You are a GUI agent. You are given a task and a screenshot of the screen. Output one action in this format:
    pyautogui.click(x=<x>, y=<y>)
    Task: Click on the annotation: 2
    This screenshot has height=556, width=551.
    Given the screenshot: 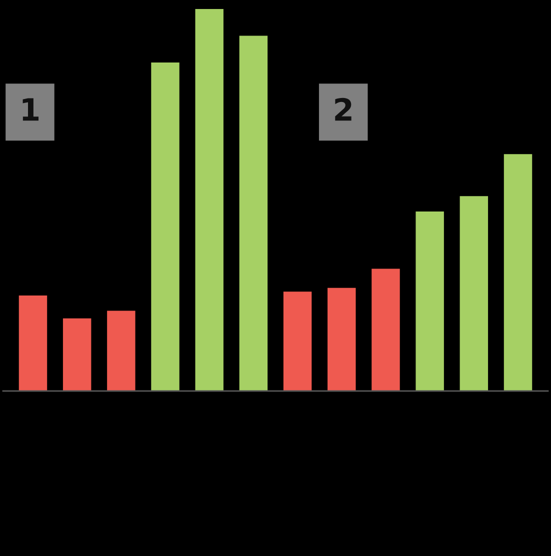 What is the action you would take?
    pyautogui.click(x=343, y=109)
    